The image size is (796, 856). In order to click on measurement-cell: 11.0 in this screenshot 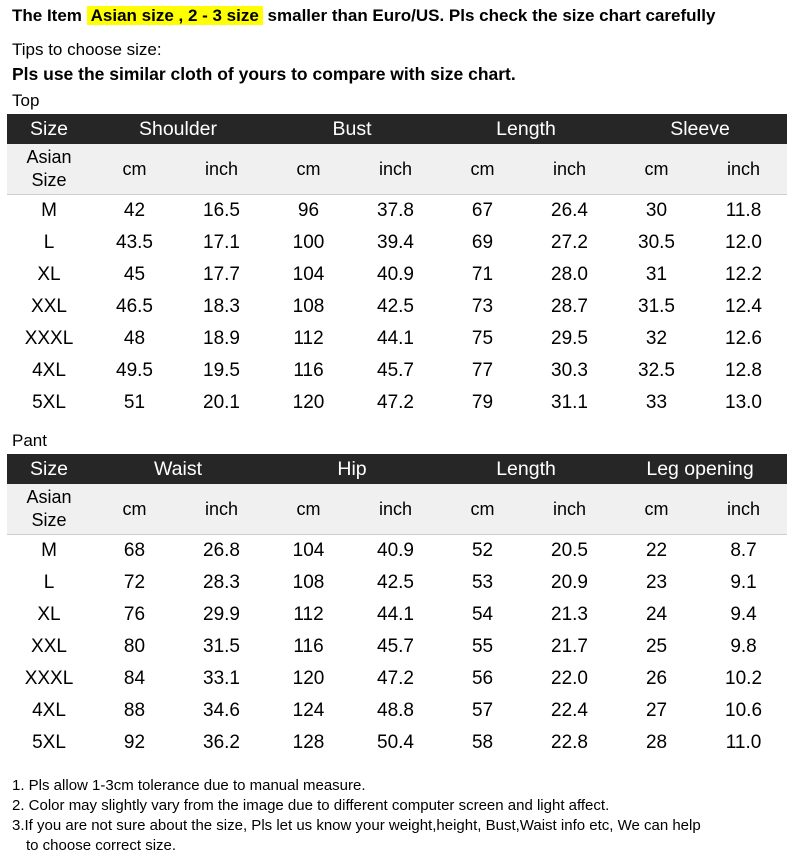, I will do `click(743, 742)`.